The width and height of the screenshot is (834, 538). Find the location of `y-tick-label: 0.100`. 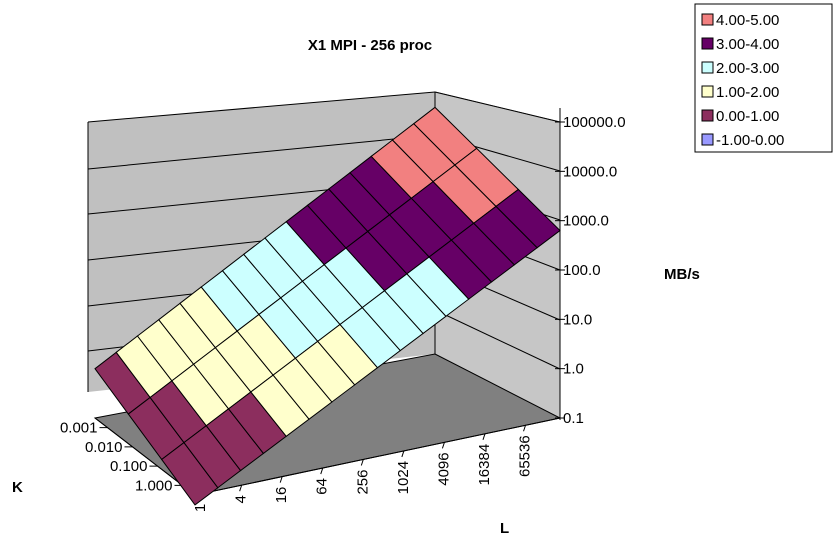

y-tick-label: 0.100 is located at coordinates (129, 466).